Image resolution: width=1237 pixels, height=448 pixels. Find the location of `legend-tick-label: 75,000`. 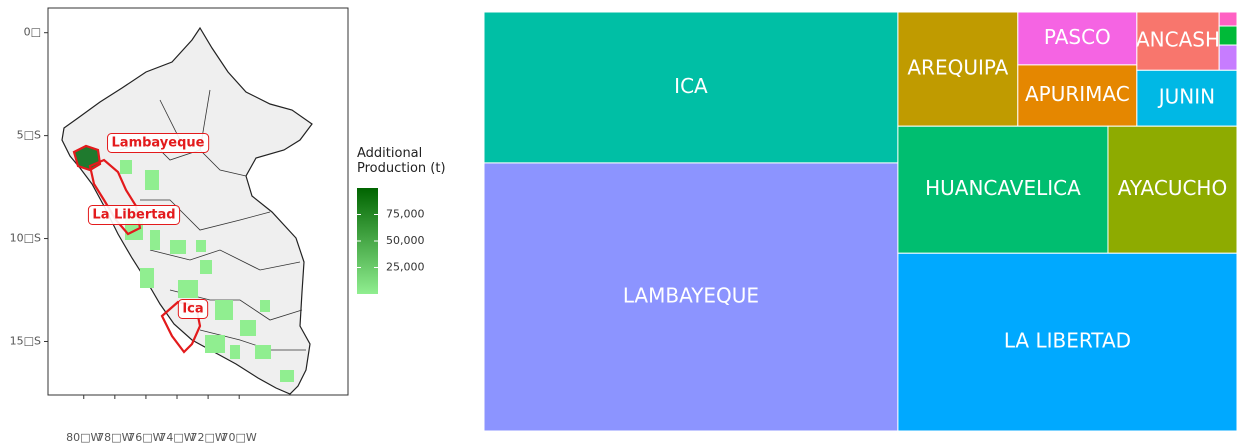

legend-tick-label: 75,000 is located at coordinates (405, 214).